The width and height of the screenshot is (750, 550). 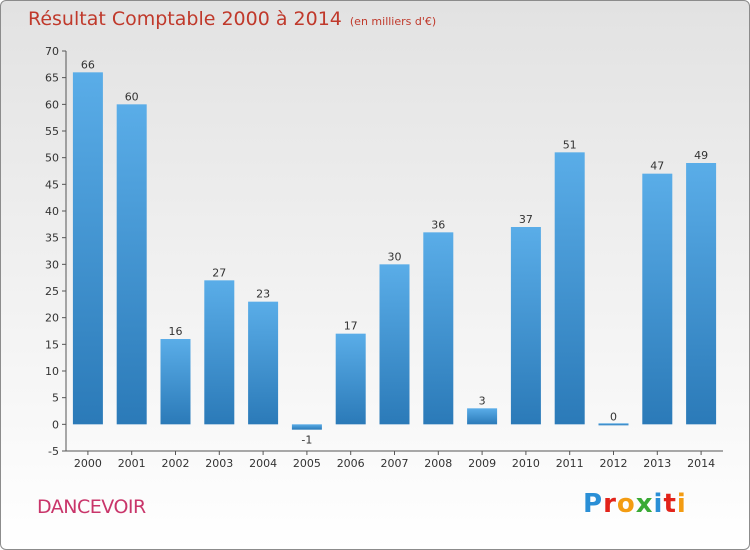 What do you see at coordinates (88, 64) in the screenshot?
I see `data-label: 66` at bounding box center [88, 64].